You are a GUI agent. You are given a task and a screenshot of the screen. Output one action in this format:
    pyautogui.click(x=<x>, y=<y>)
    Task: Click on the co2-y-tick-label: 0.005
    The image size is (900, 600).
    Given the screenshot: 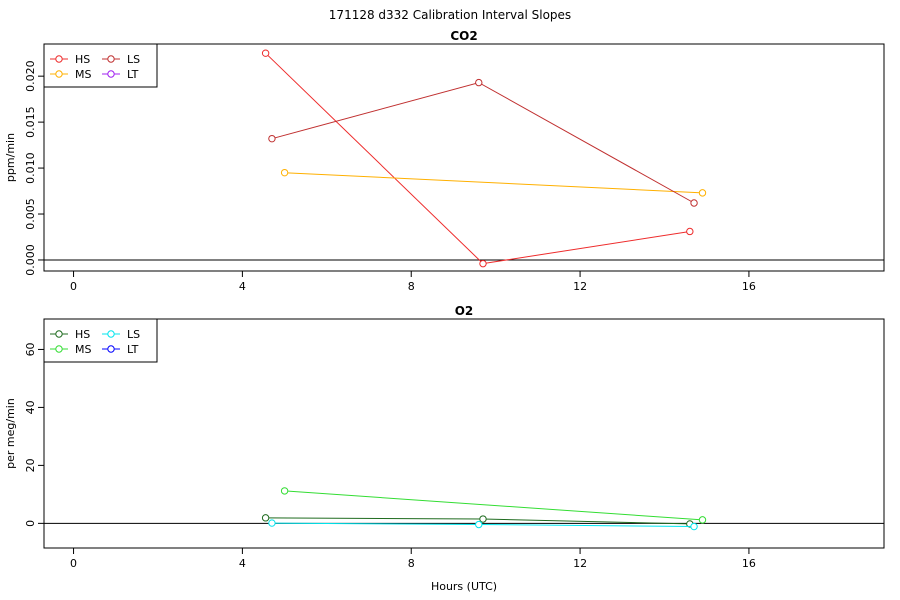 What is the action you would take?
    pyautogui.click(x=30, y=214)
    